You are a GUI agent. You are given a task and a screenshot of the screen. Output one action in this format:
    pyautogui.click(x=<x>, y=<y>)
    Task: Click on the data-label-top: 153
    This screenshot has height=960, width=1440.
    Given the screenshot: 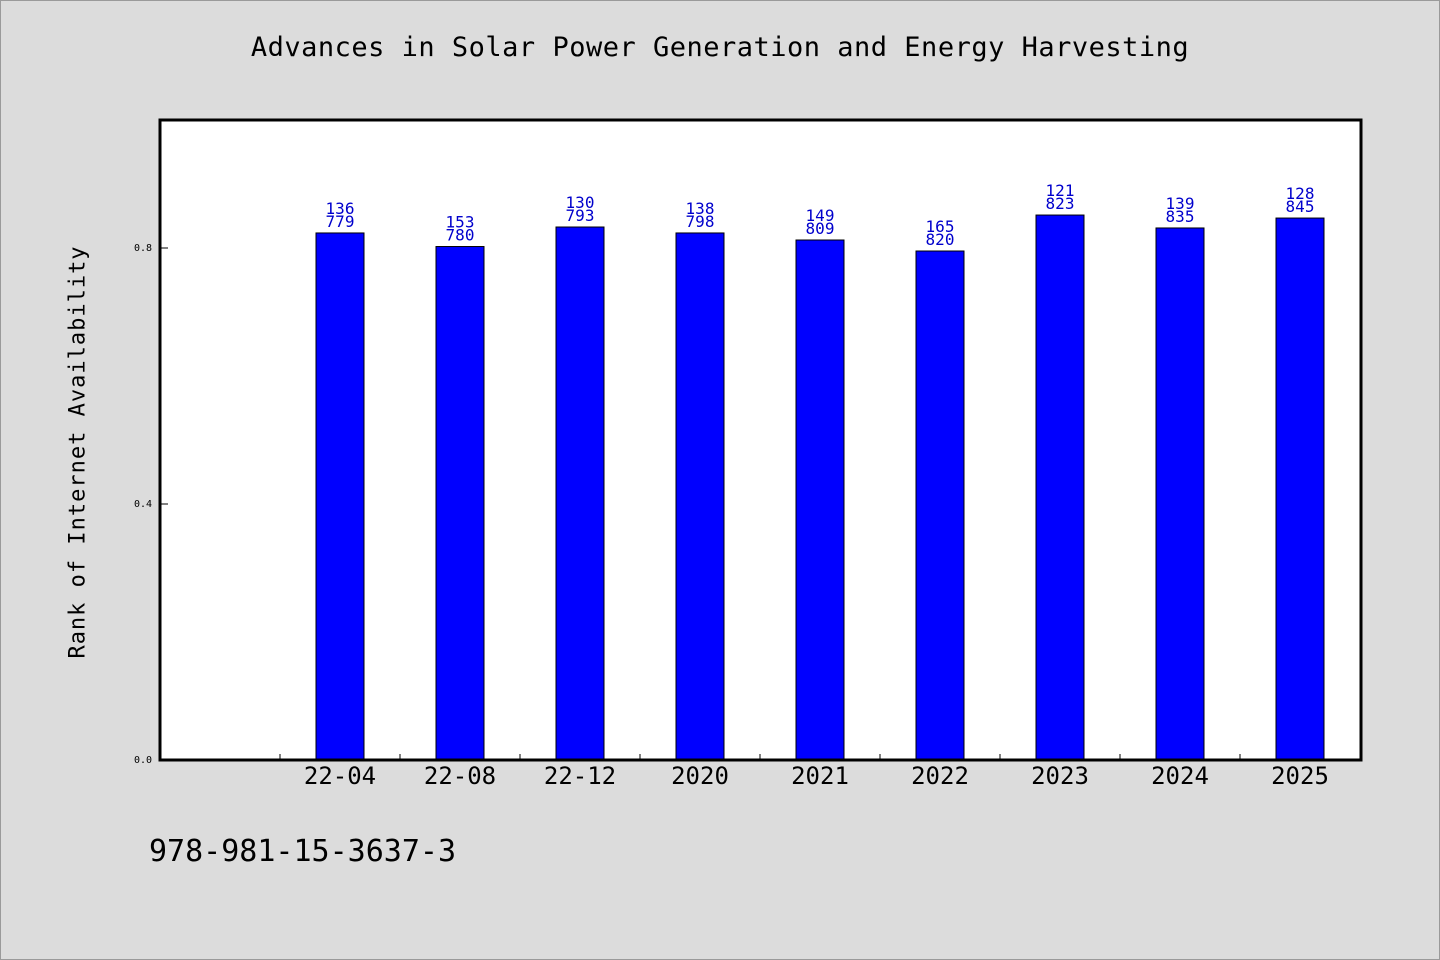 What is the action you would take?
    pyautogui.click(x=460, y=222)
    